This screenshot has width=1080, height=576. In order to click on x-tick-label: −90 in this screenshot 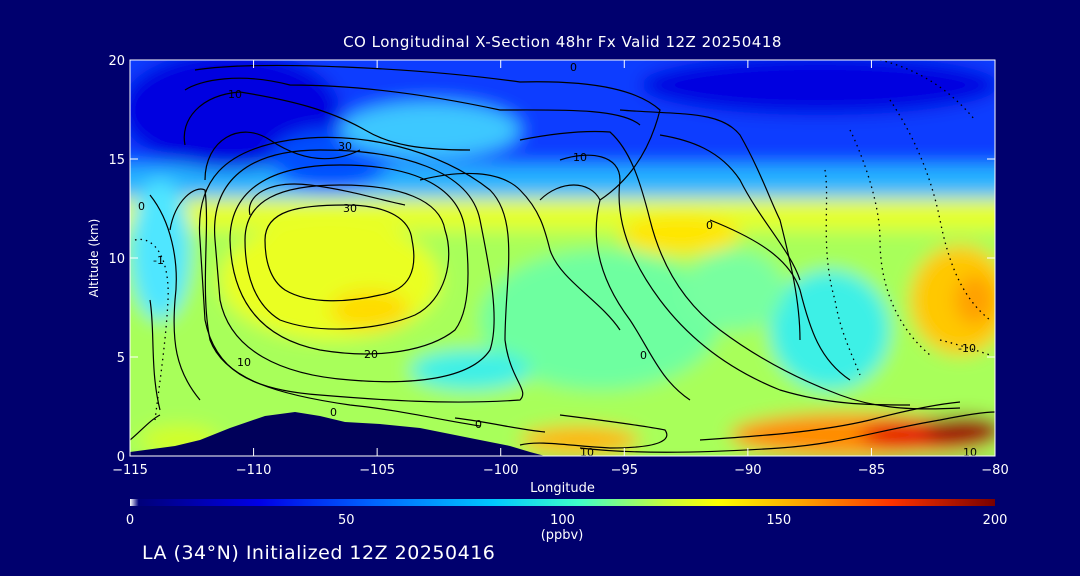, I will do `click(747, 470)`.